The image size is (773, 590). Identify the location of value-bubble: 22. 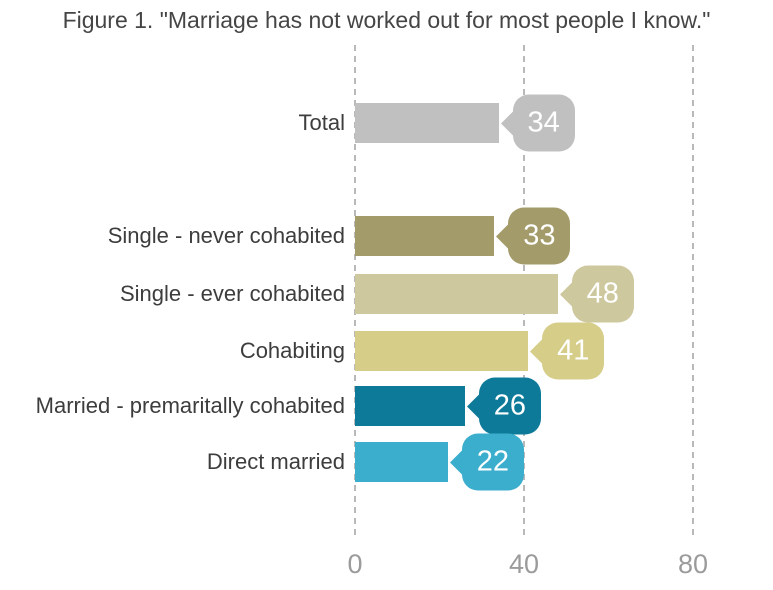
(492, 462).